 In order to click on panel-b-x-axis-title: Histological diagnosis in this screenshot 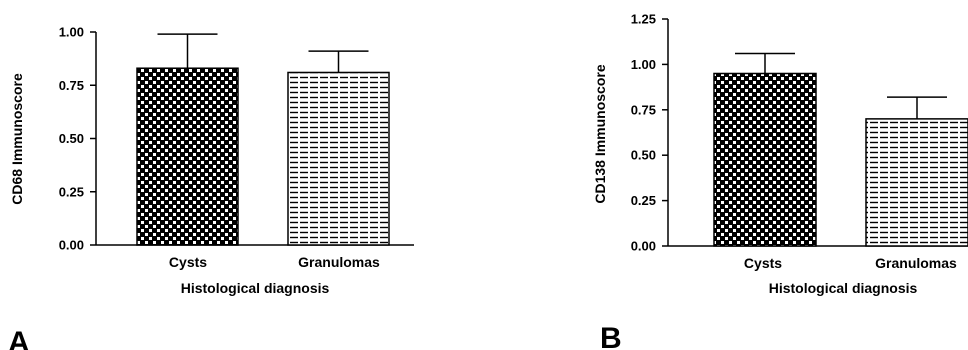, I will do `click(843, 288)`.